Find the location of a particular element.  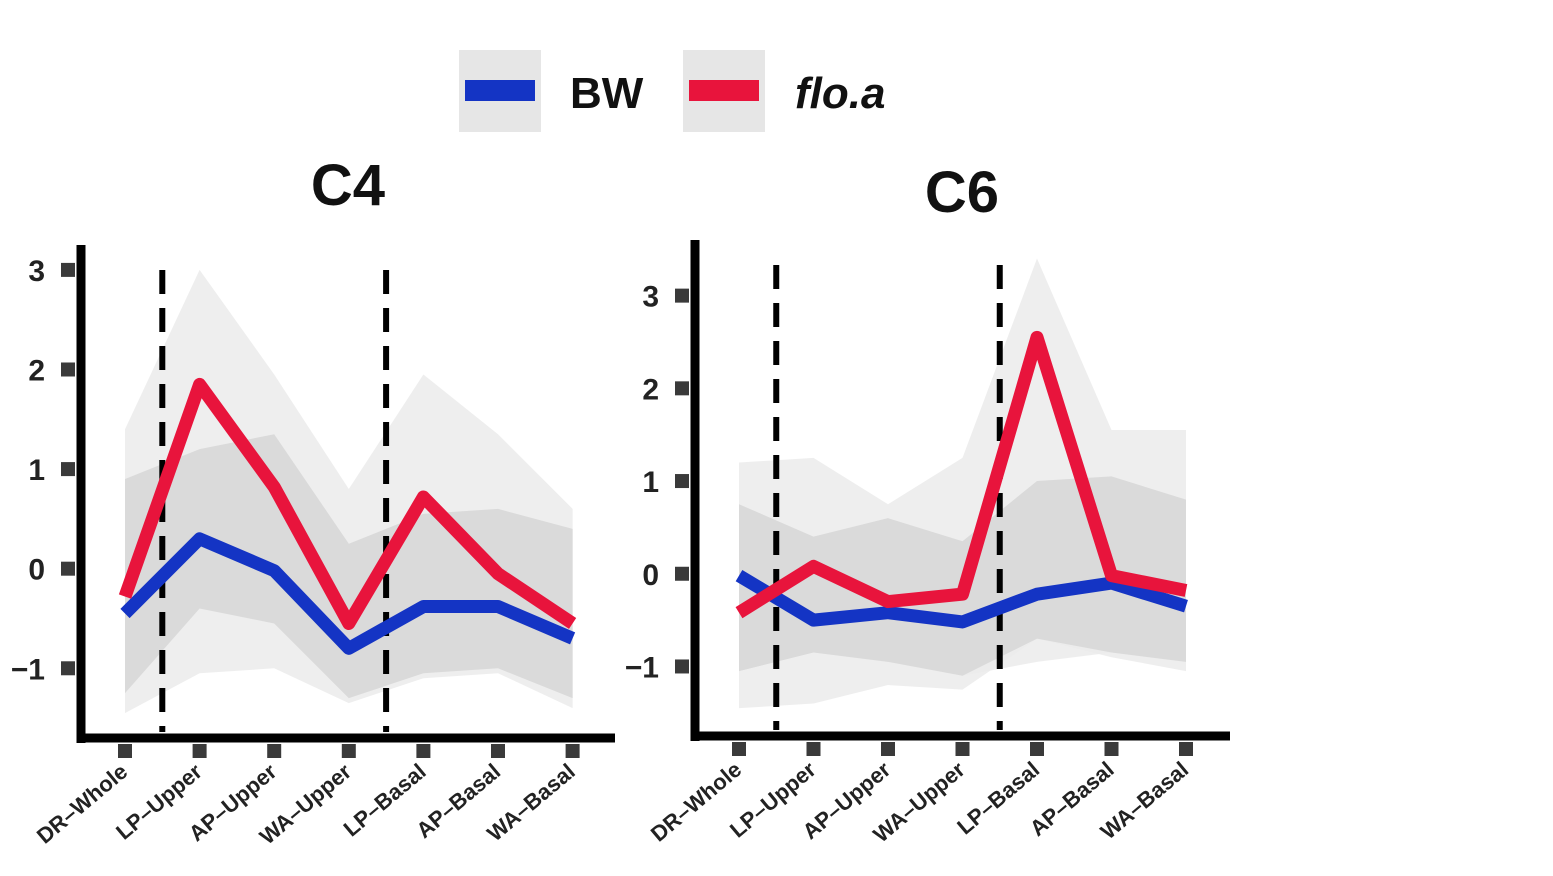

legend-label-floa: flo.a is located at coordinates (840, 93).